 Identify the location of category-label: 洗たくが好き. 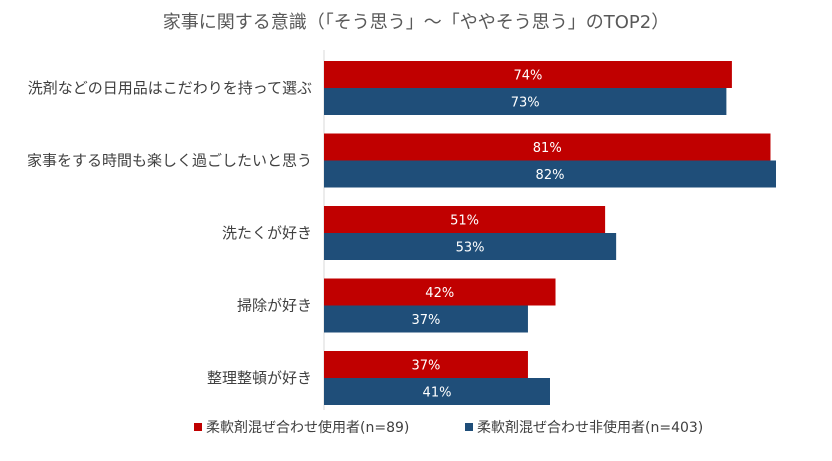
(267, 233).